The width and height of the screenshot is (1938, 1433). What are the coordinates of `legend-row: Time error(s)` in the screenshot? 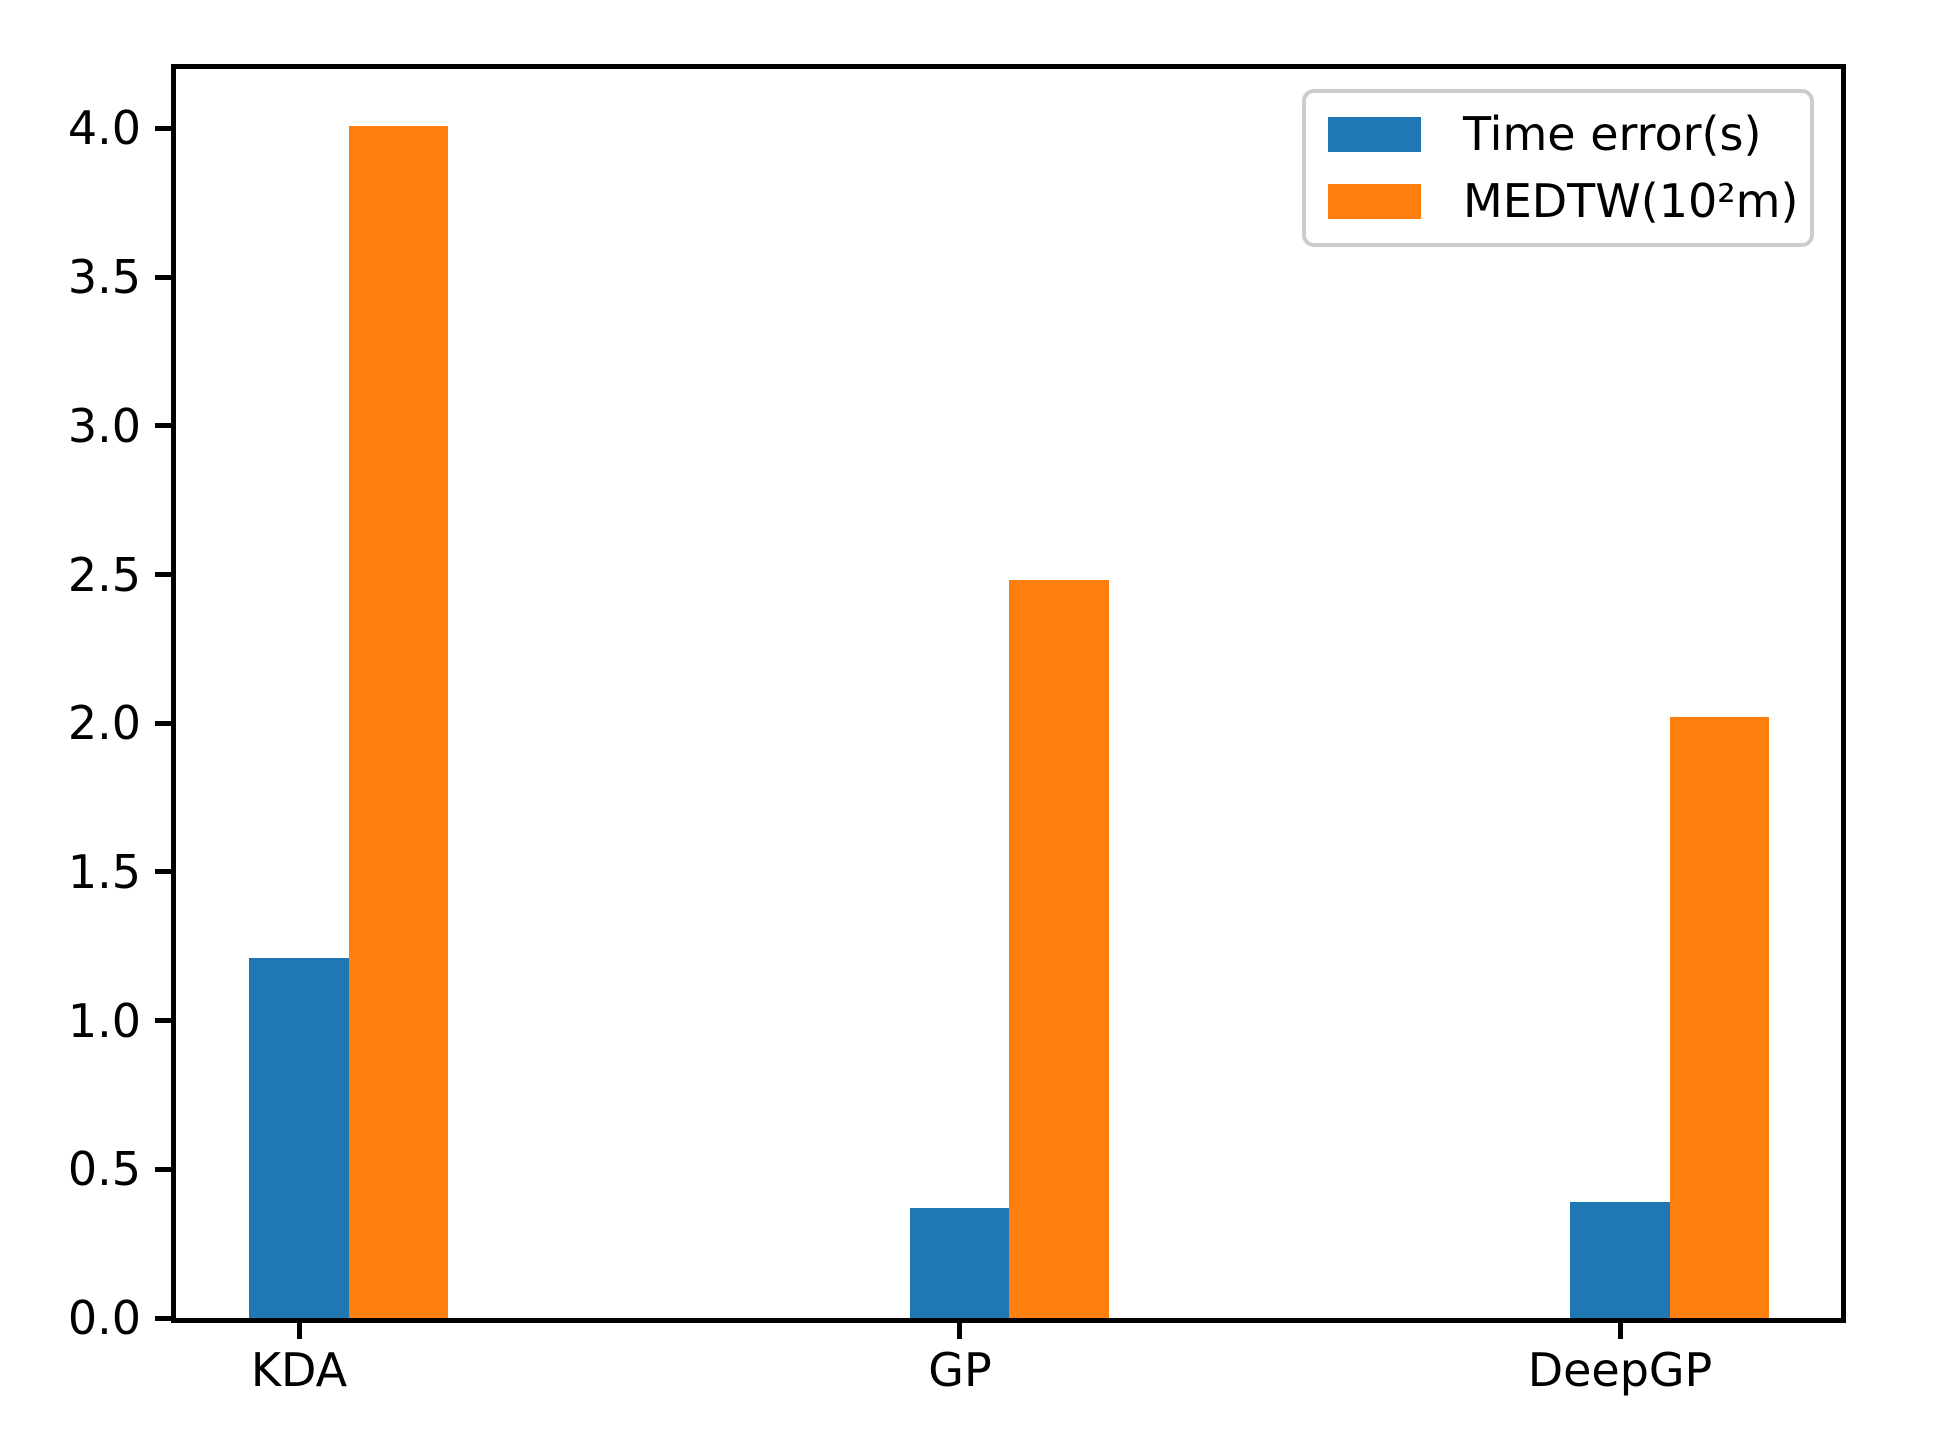 It's located at (1559, 134).